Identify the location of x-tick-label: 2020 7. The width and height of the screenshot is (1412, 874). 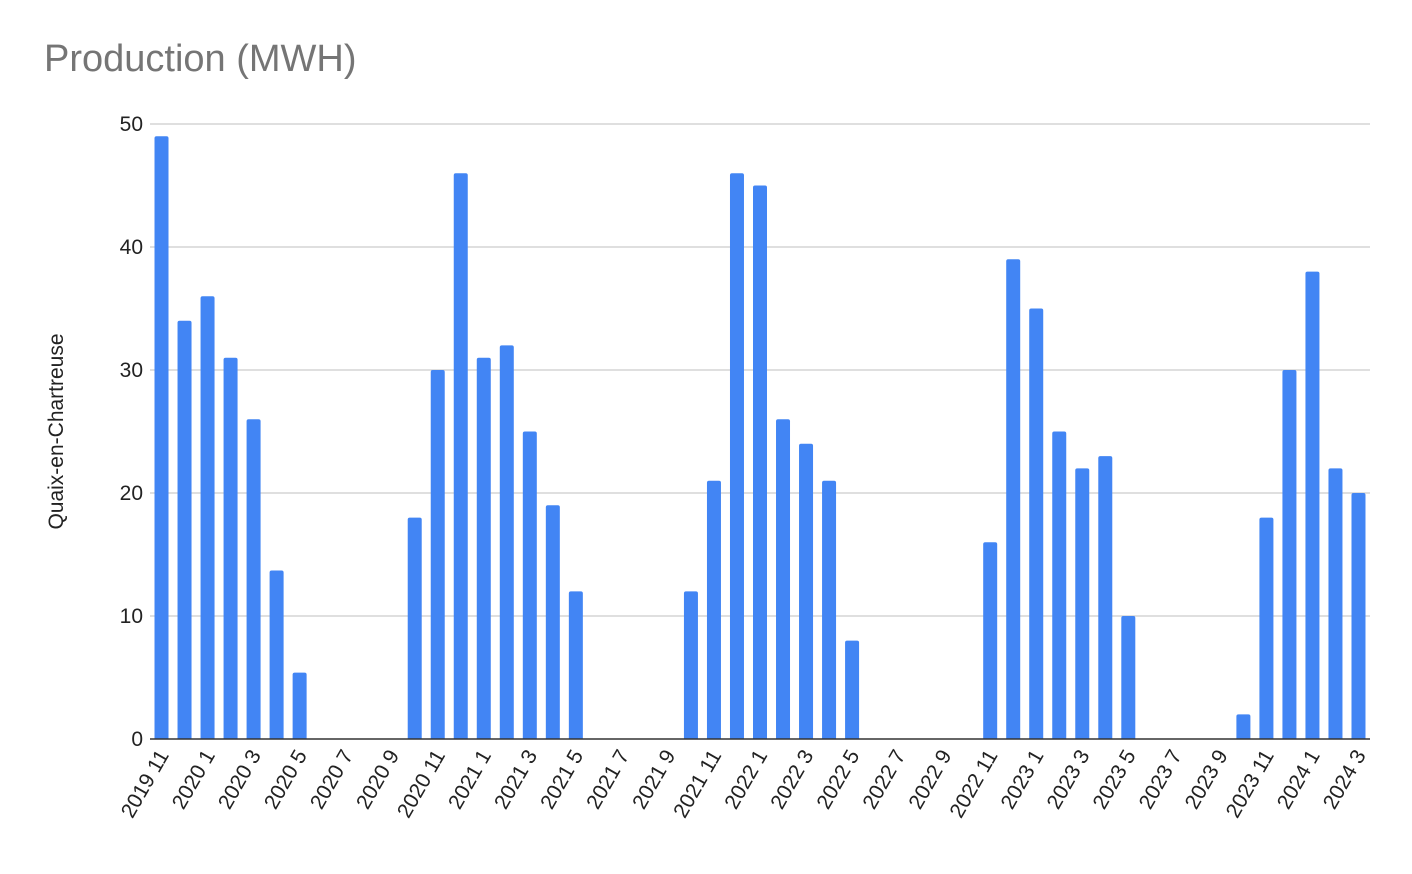
(332, 779).